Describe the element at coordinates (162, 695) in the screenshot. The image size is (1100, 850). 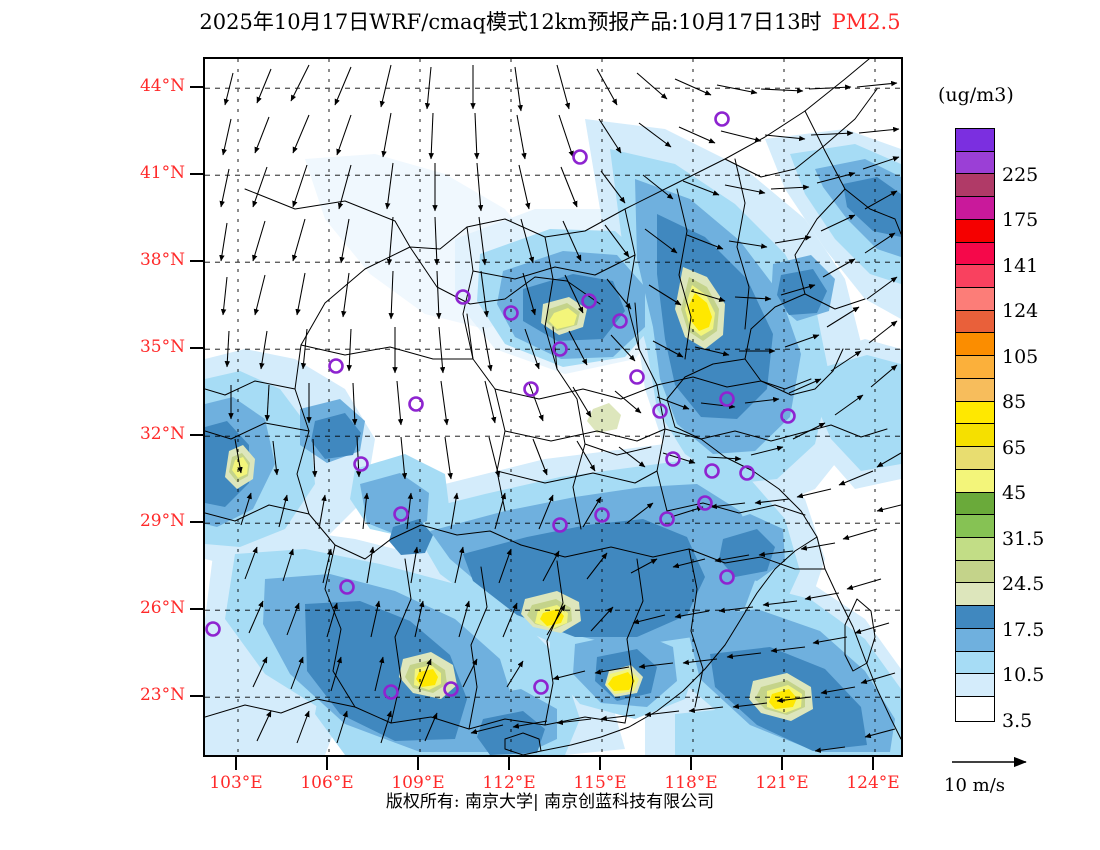
I see `lat-label-23n: 23°N` at that location.